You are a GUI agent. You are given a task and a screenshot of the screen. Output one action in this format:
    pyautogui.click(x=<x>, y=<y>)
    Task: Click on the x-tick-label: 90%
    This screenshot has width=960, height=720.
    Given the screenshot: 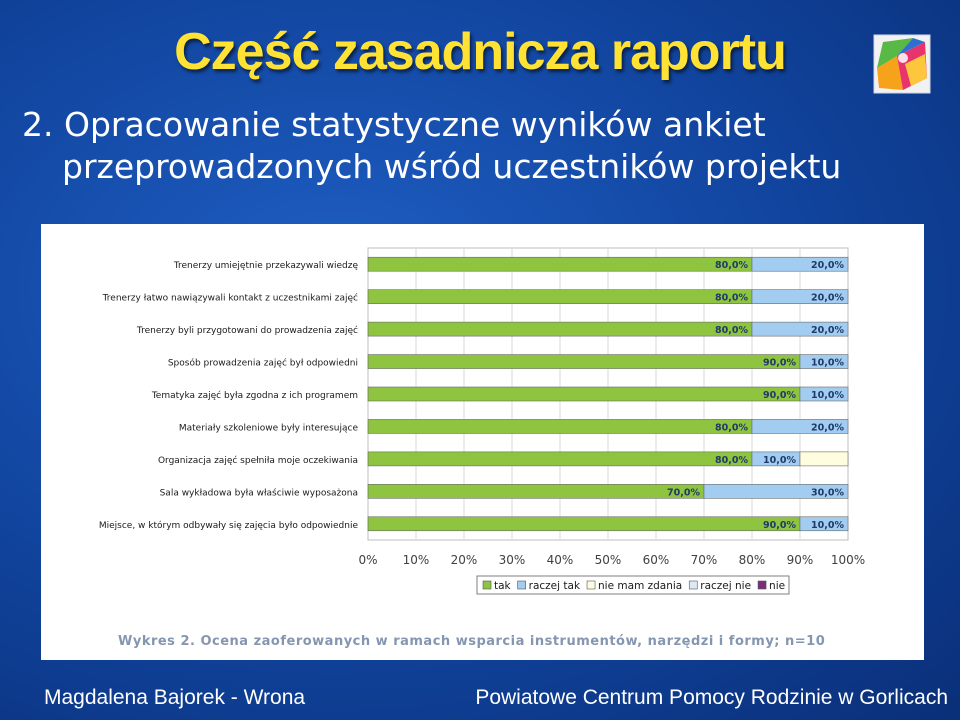 What is the action you would take?
    pyautogui.click(x=800, y=560)
    